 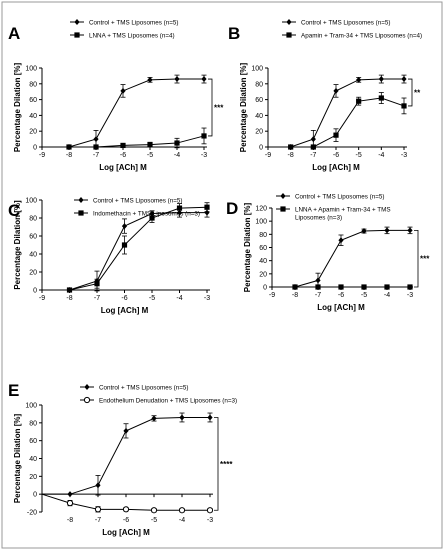 What do you see at coordinates (343, 209) in the screenshot?
I see `legend-label: LNNA + Apamin + Tram-34 + TMS` at bounding box center [343, 209].